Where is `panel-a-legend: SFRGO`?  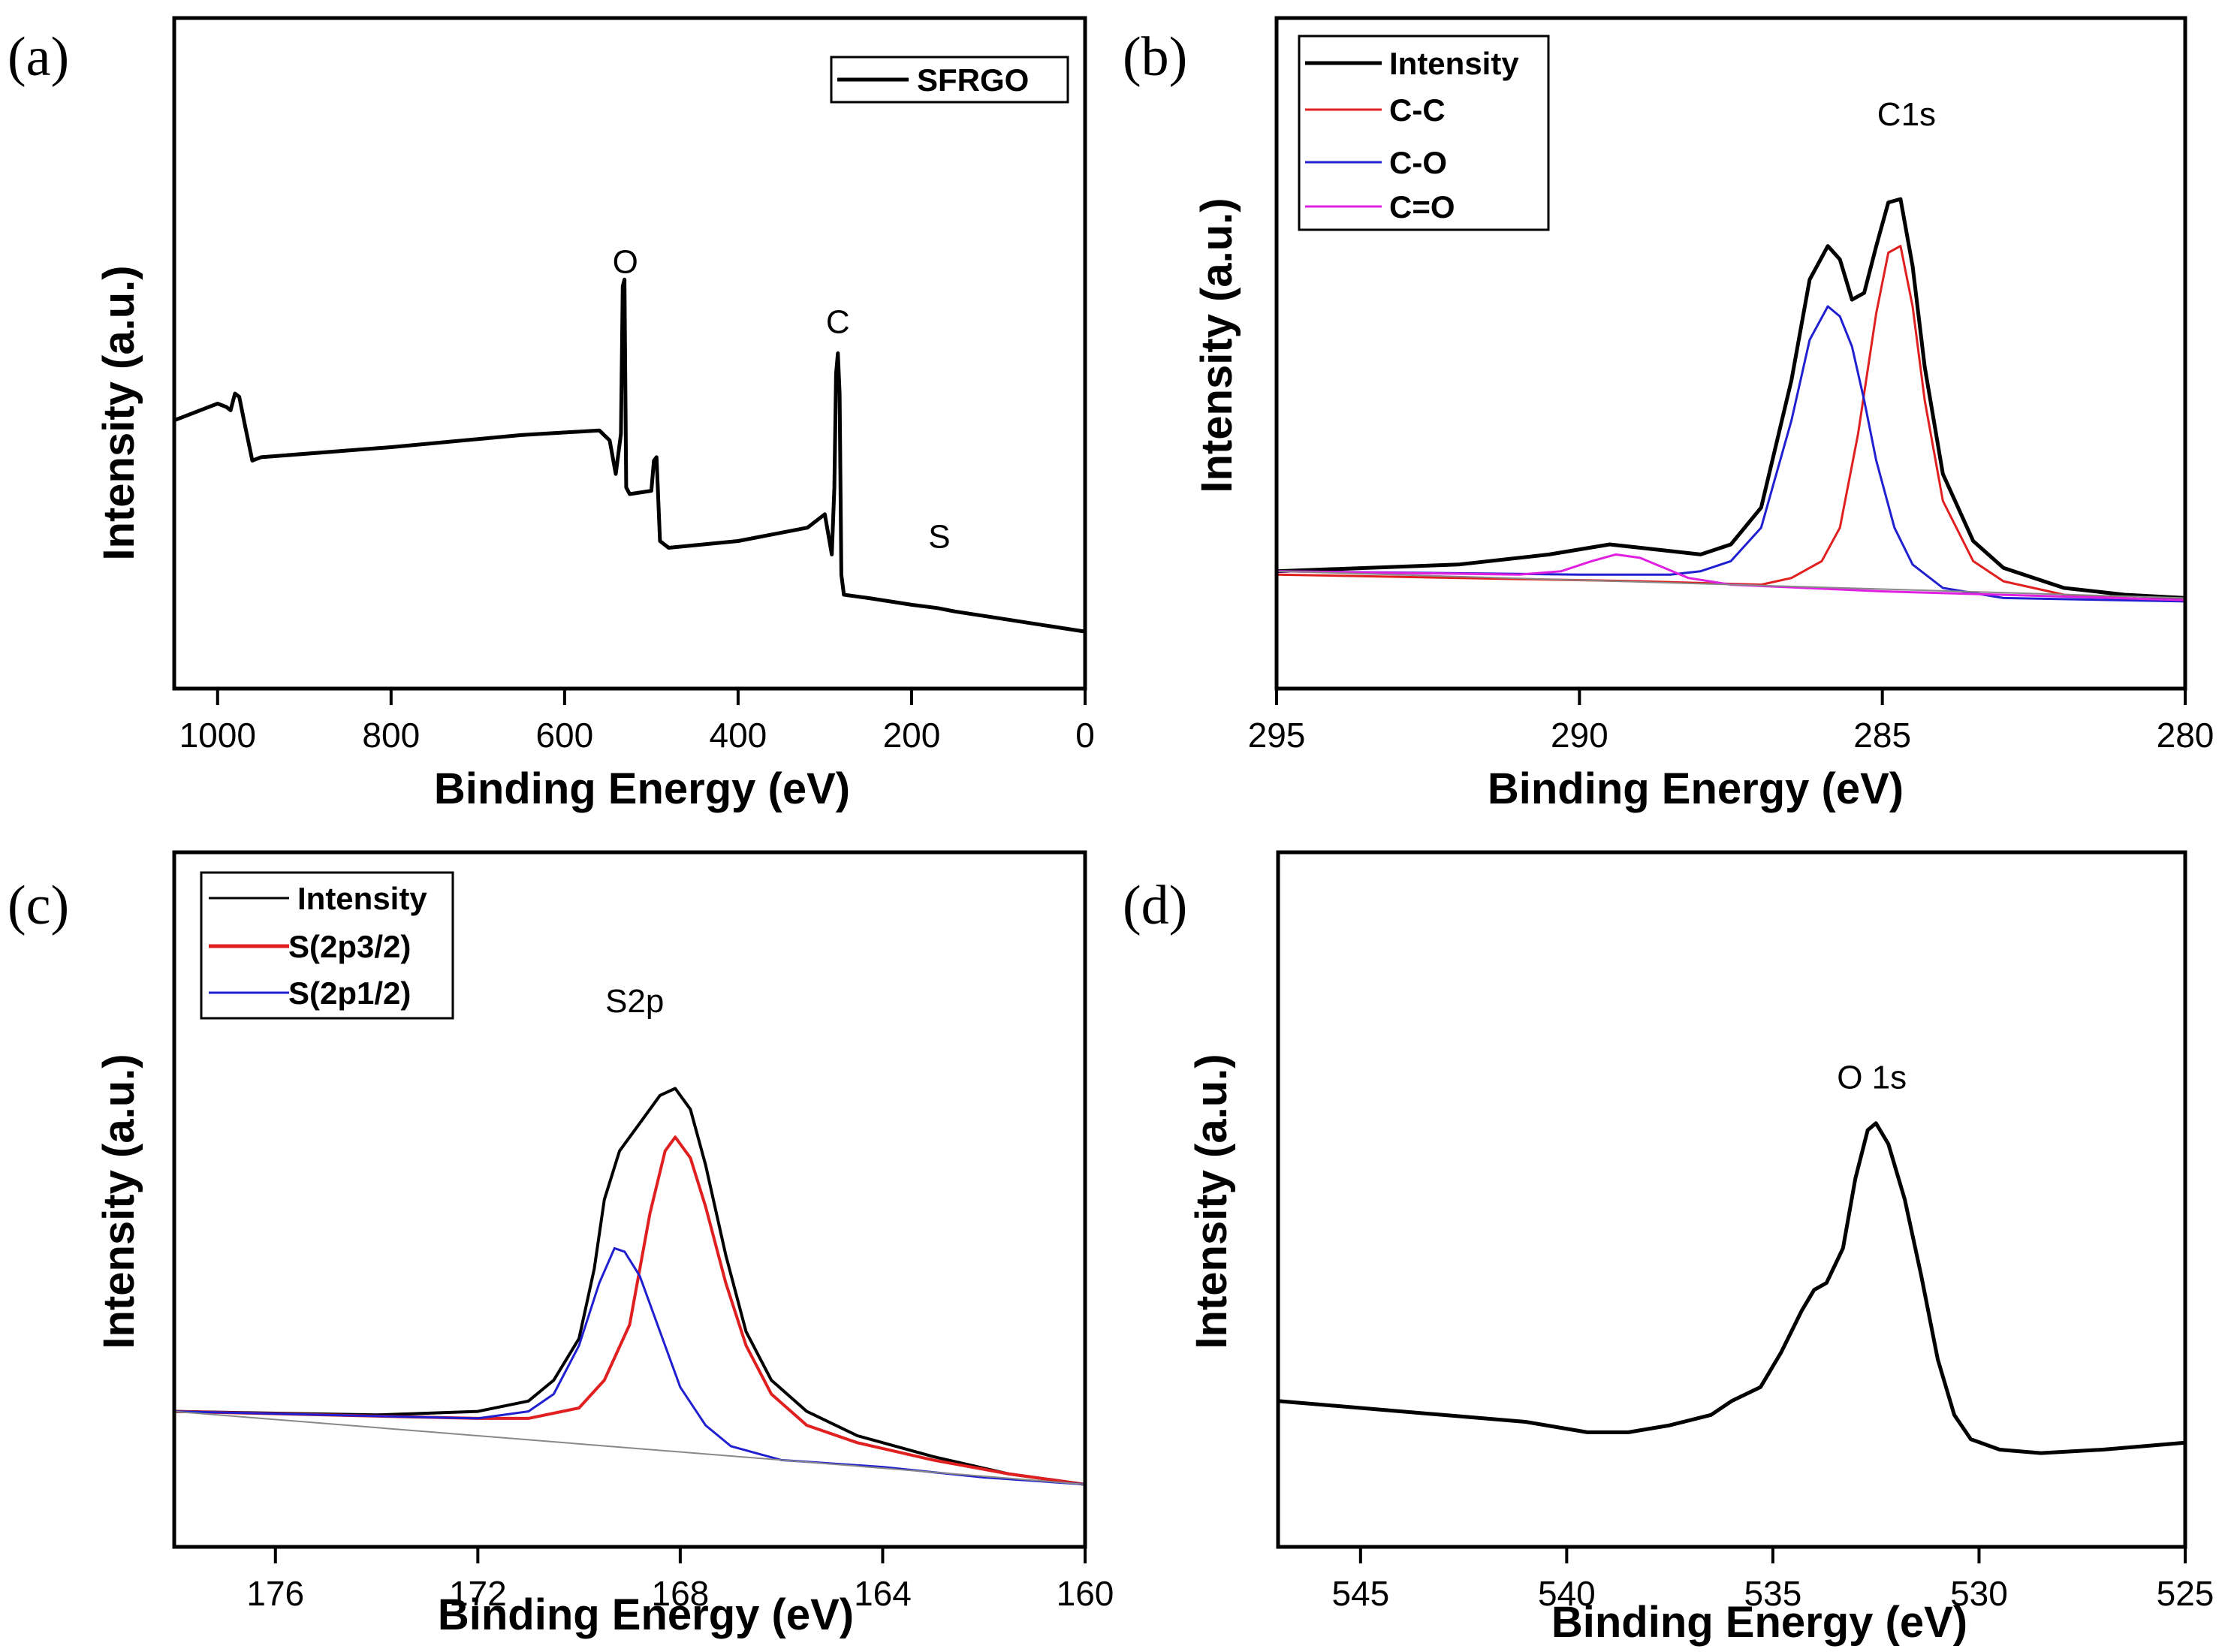 panel-a-legend: SFRGO is located at coordinates (949, 80).